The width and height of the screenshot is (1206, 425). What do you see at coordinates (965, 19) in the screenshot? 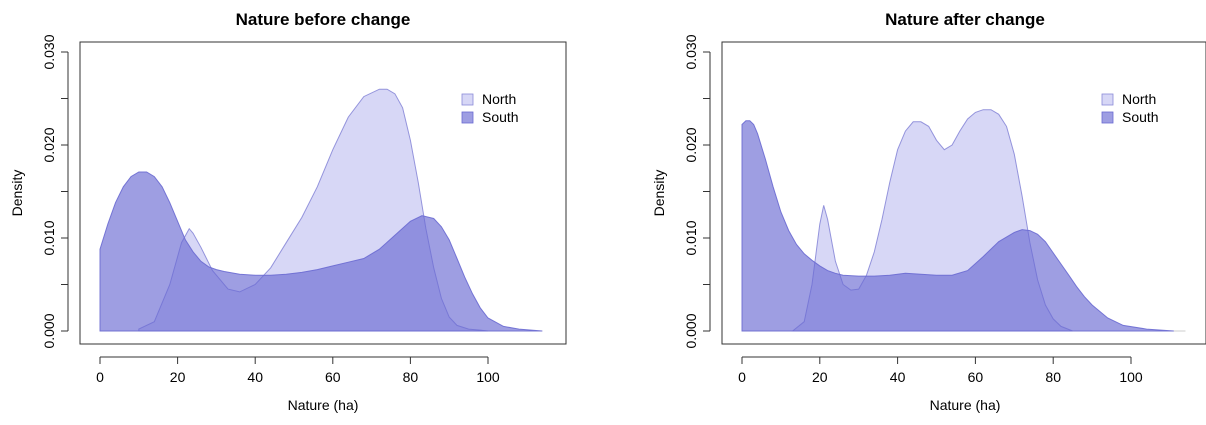
I see `chart-title: Nature after change` at bounding box center [965, 19].